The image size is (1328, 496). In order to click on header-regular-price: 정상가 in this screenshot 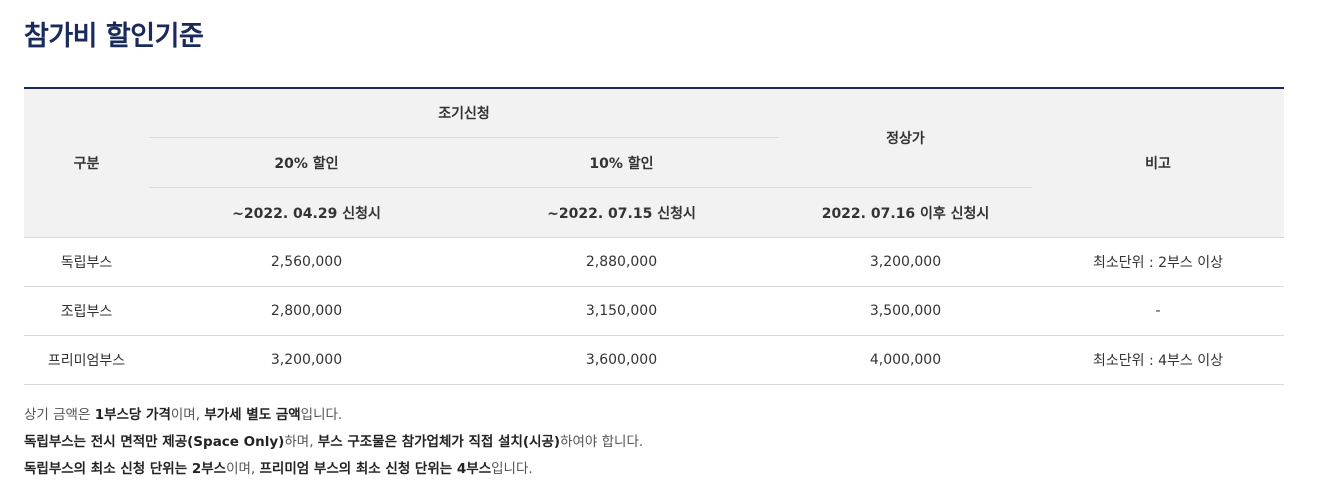, I will do `click(905, 138)`.